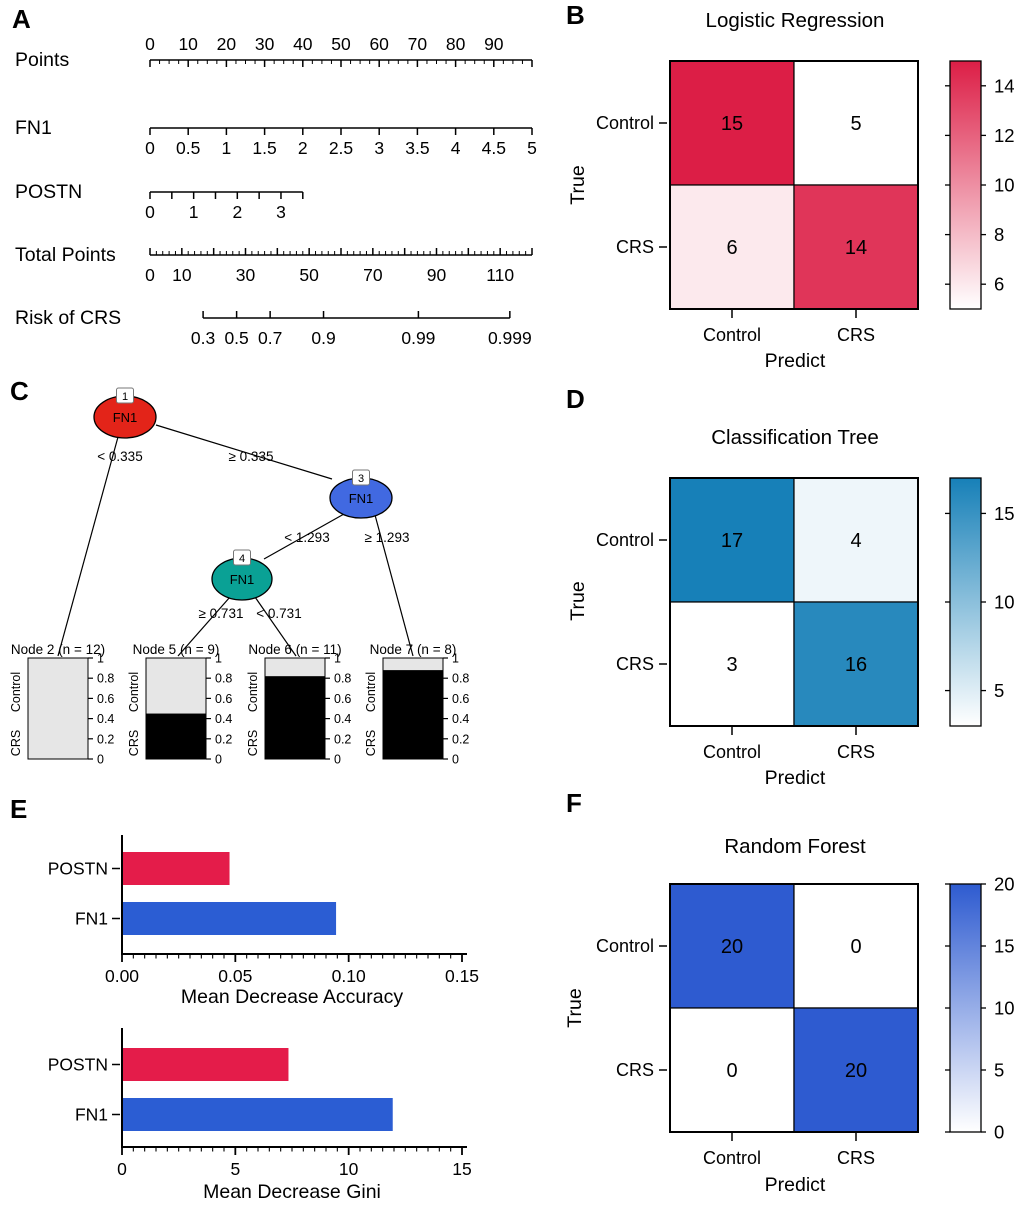 The image size is (1020, 1208). What do you see at coordinates (188, 148) in the screenshot?
I see `tick-label: 0.5` at bounding box center [188, 148].